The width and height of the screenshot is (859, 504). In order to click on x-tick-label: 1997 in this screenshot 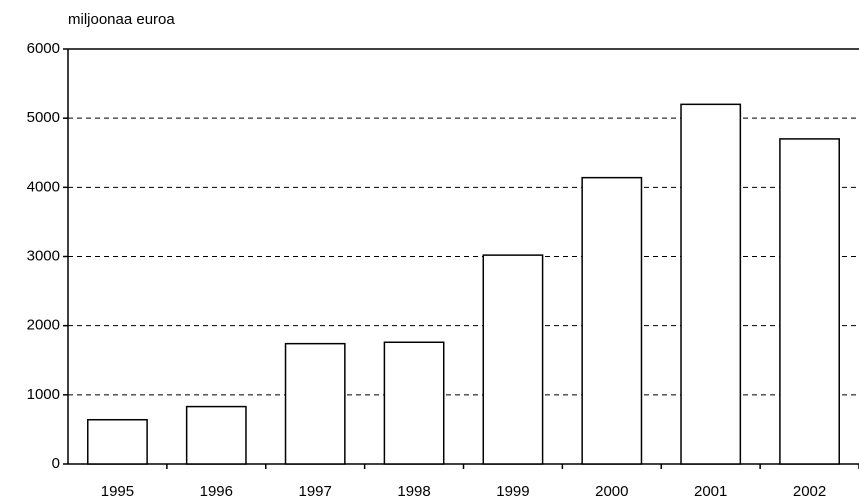, I will do `click(315, 491)`.